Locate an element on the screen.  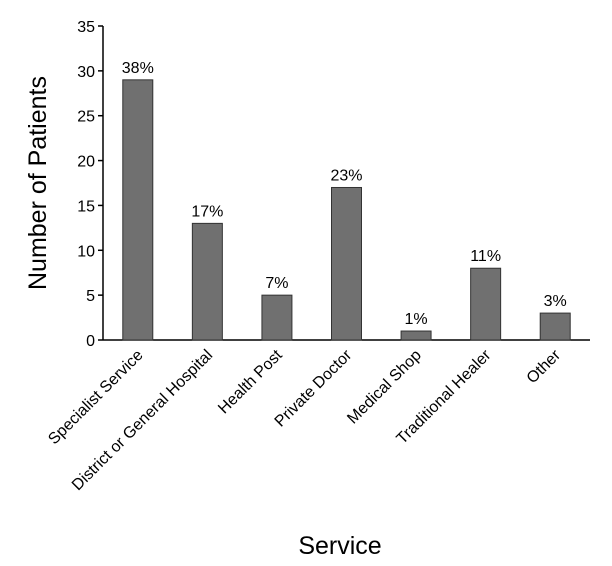
value-label: 1% is located at coordinates (416, 319).